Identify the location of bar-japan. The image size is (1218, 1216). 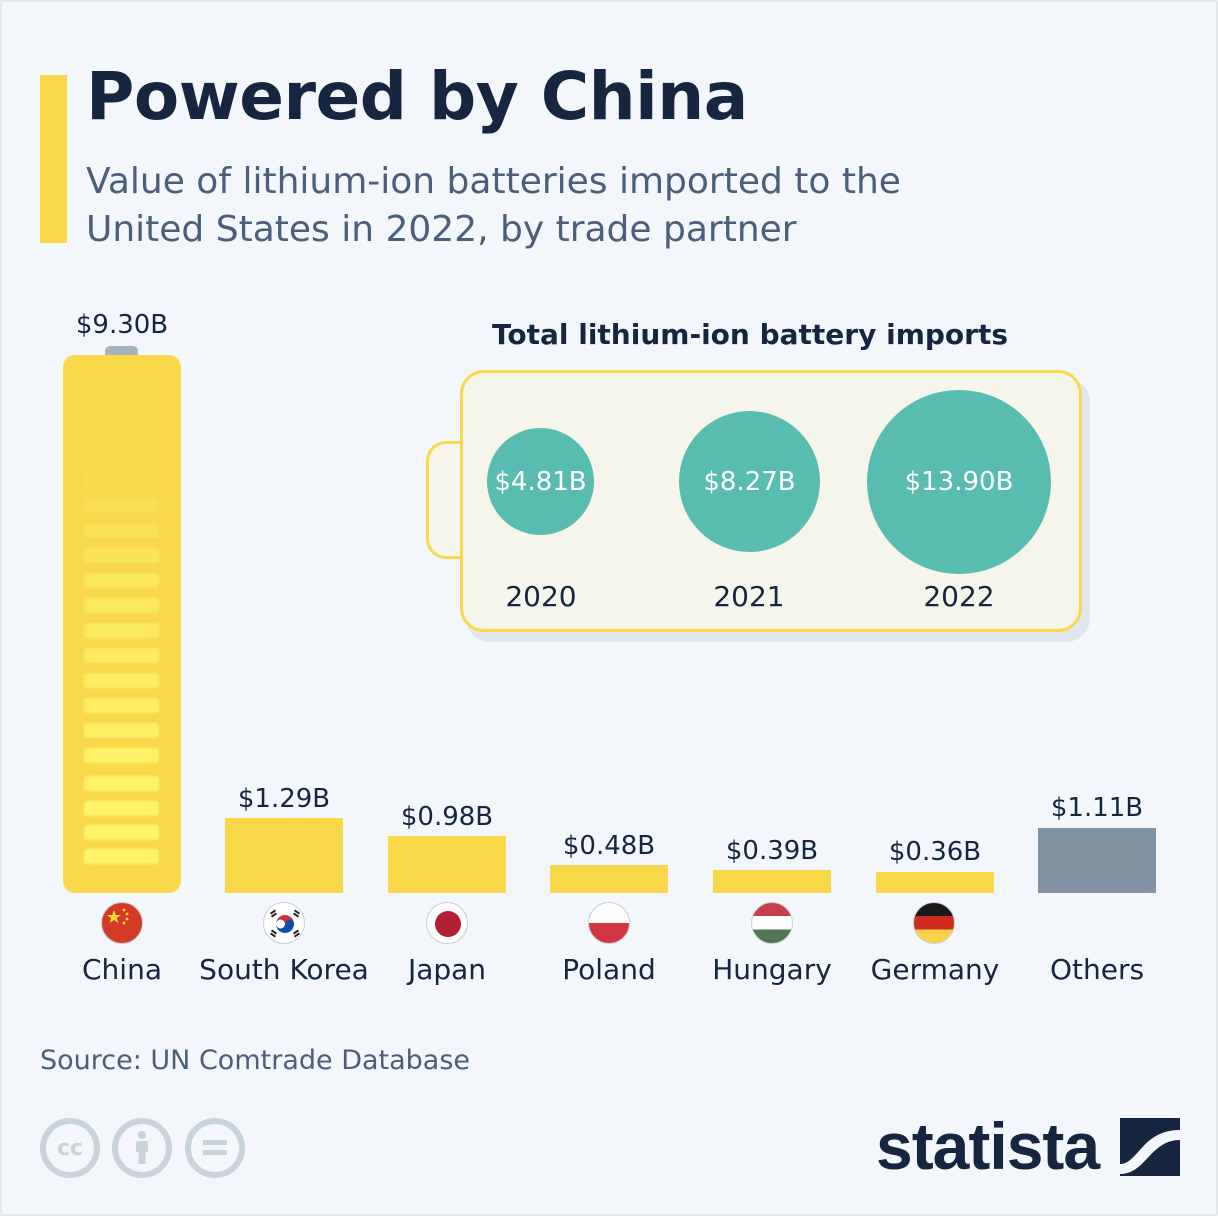
(447, 864).